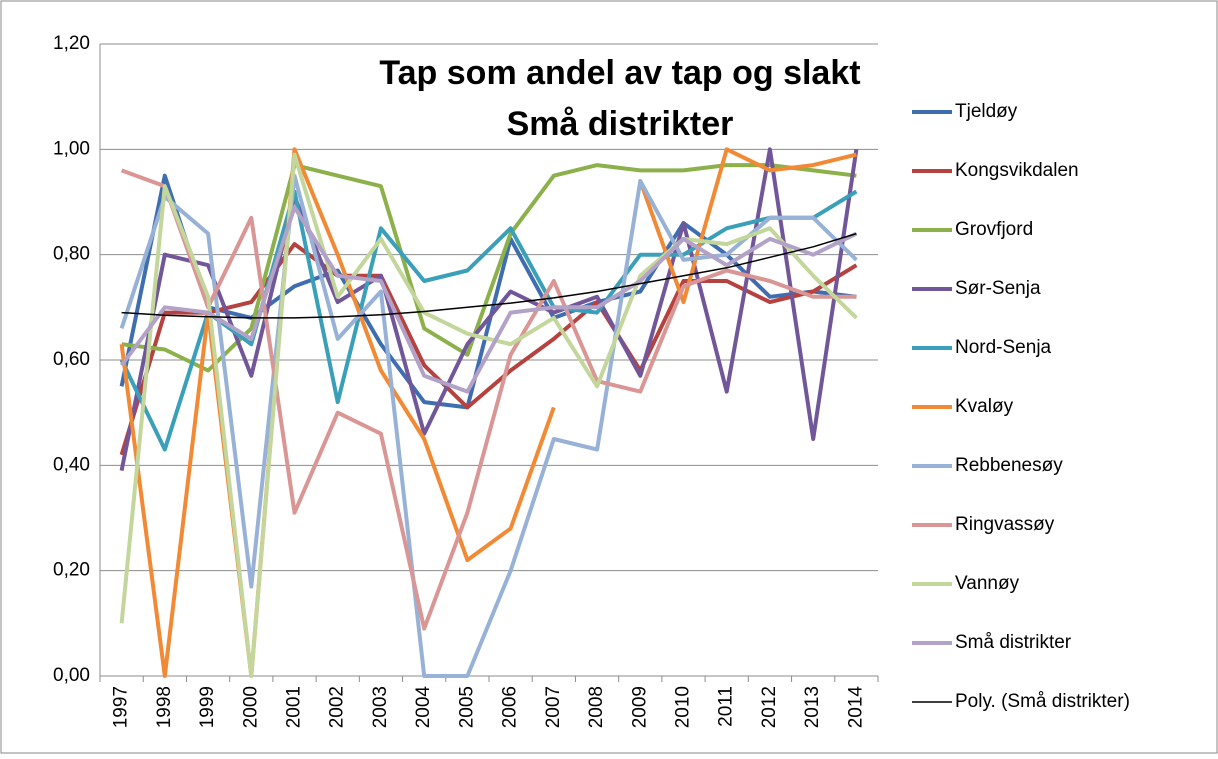 This screenshot has height=759, width=1218. Describe the element at coordinates (726, 706) in the screenshot. I see `x-tick-label: 2011` at that location.